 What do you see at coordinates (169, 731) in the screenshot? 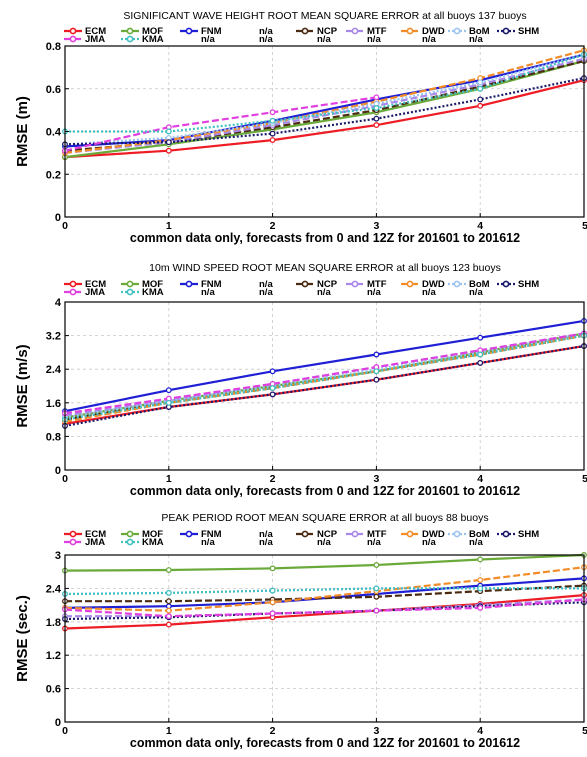
I see `x-tick-label: 1` at bounding box center [169, 731].